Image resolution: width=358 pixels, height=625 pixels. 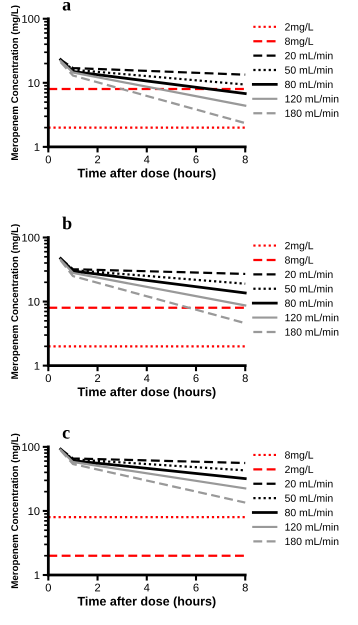 What do you see at coordinates (67, 223) in the screenshot?
I see `chart-title: b` at bounding box center [67, 223].